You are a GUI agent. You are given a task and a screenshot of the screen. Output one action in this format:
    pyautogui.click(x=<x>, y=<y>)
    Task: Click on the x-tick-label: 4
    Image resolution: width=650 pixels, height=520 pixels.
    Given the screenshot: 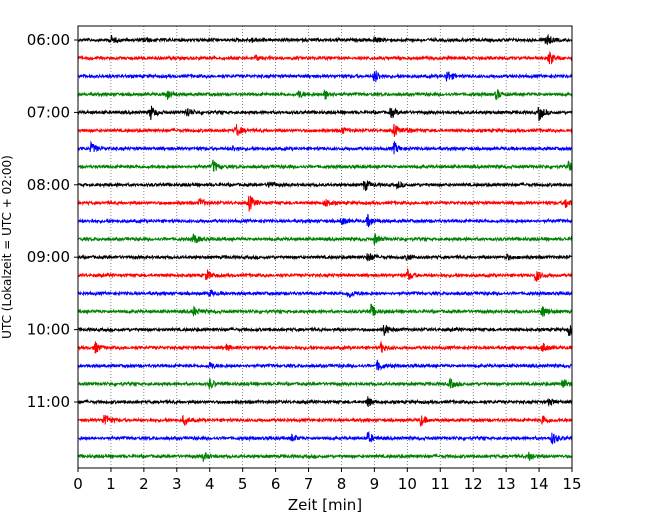 What is the action you would take?
    pyautogui.click(x=210, y=484)
    